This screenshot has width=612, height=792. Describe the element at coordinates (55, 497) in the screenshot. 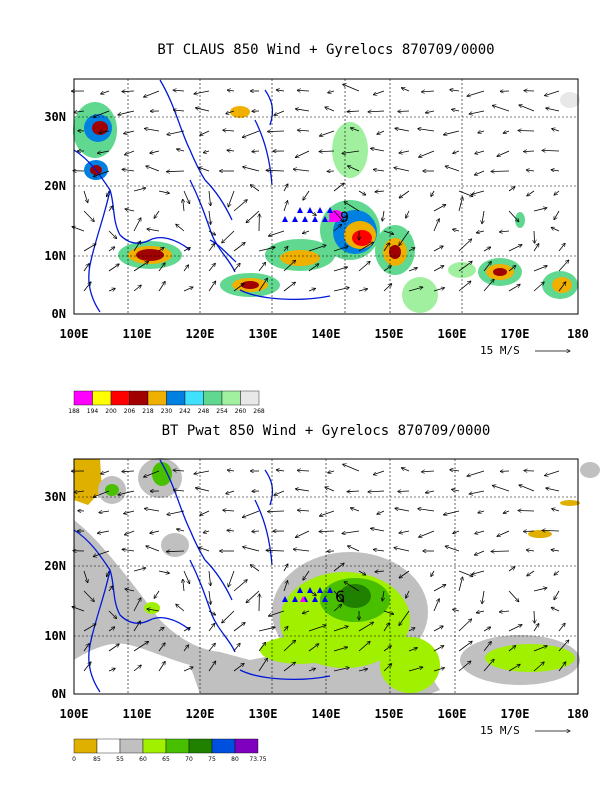

I see `ytick-label: 30N` at that location.